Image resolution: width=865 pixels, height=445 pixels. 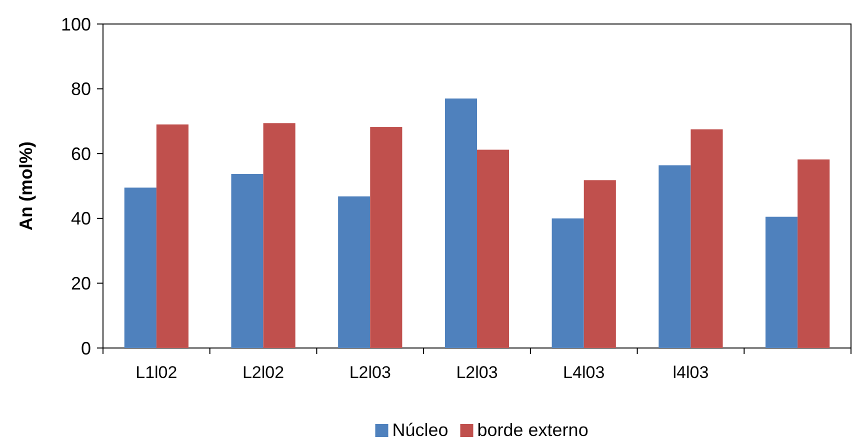 What do you see at coordinates (85, 348) in the screenshot?
I see `y-tick-label: 0` at bounding box center [85, 348].